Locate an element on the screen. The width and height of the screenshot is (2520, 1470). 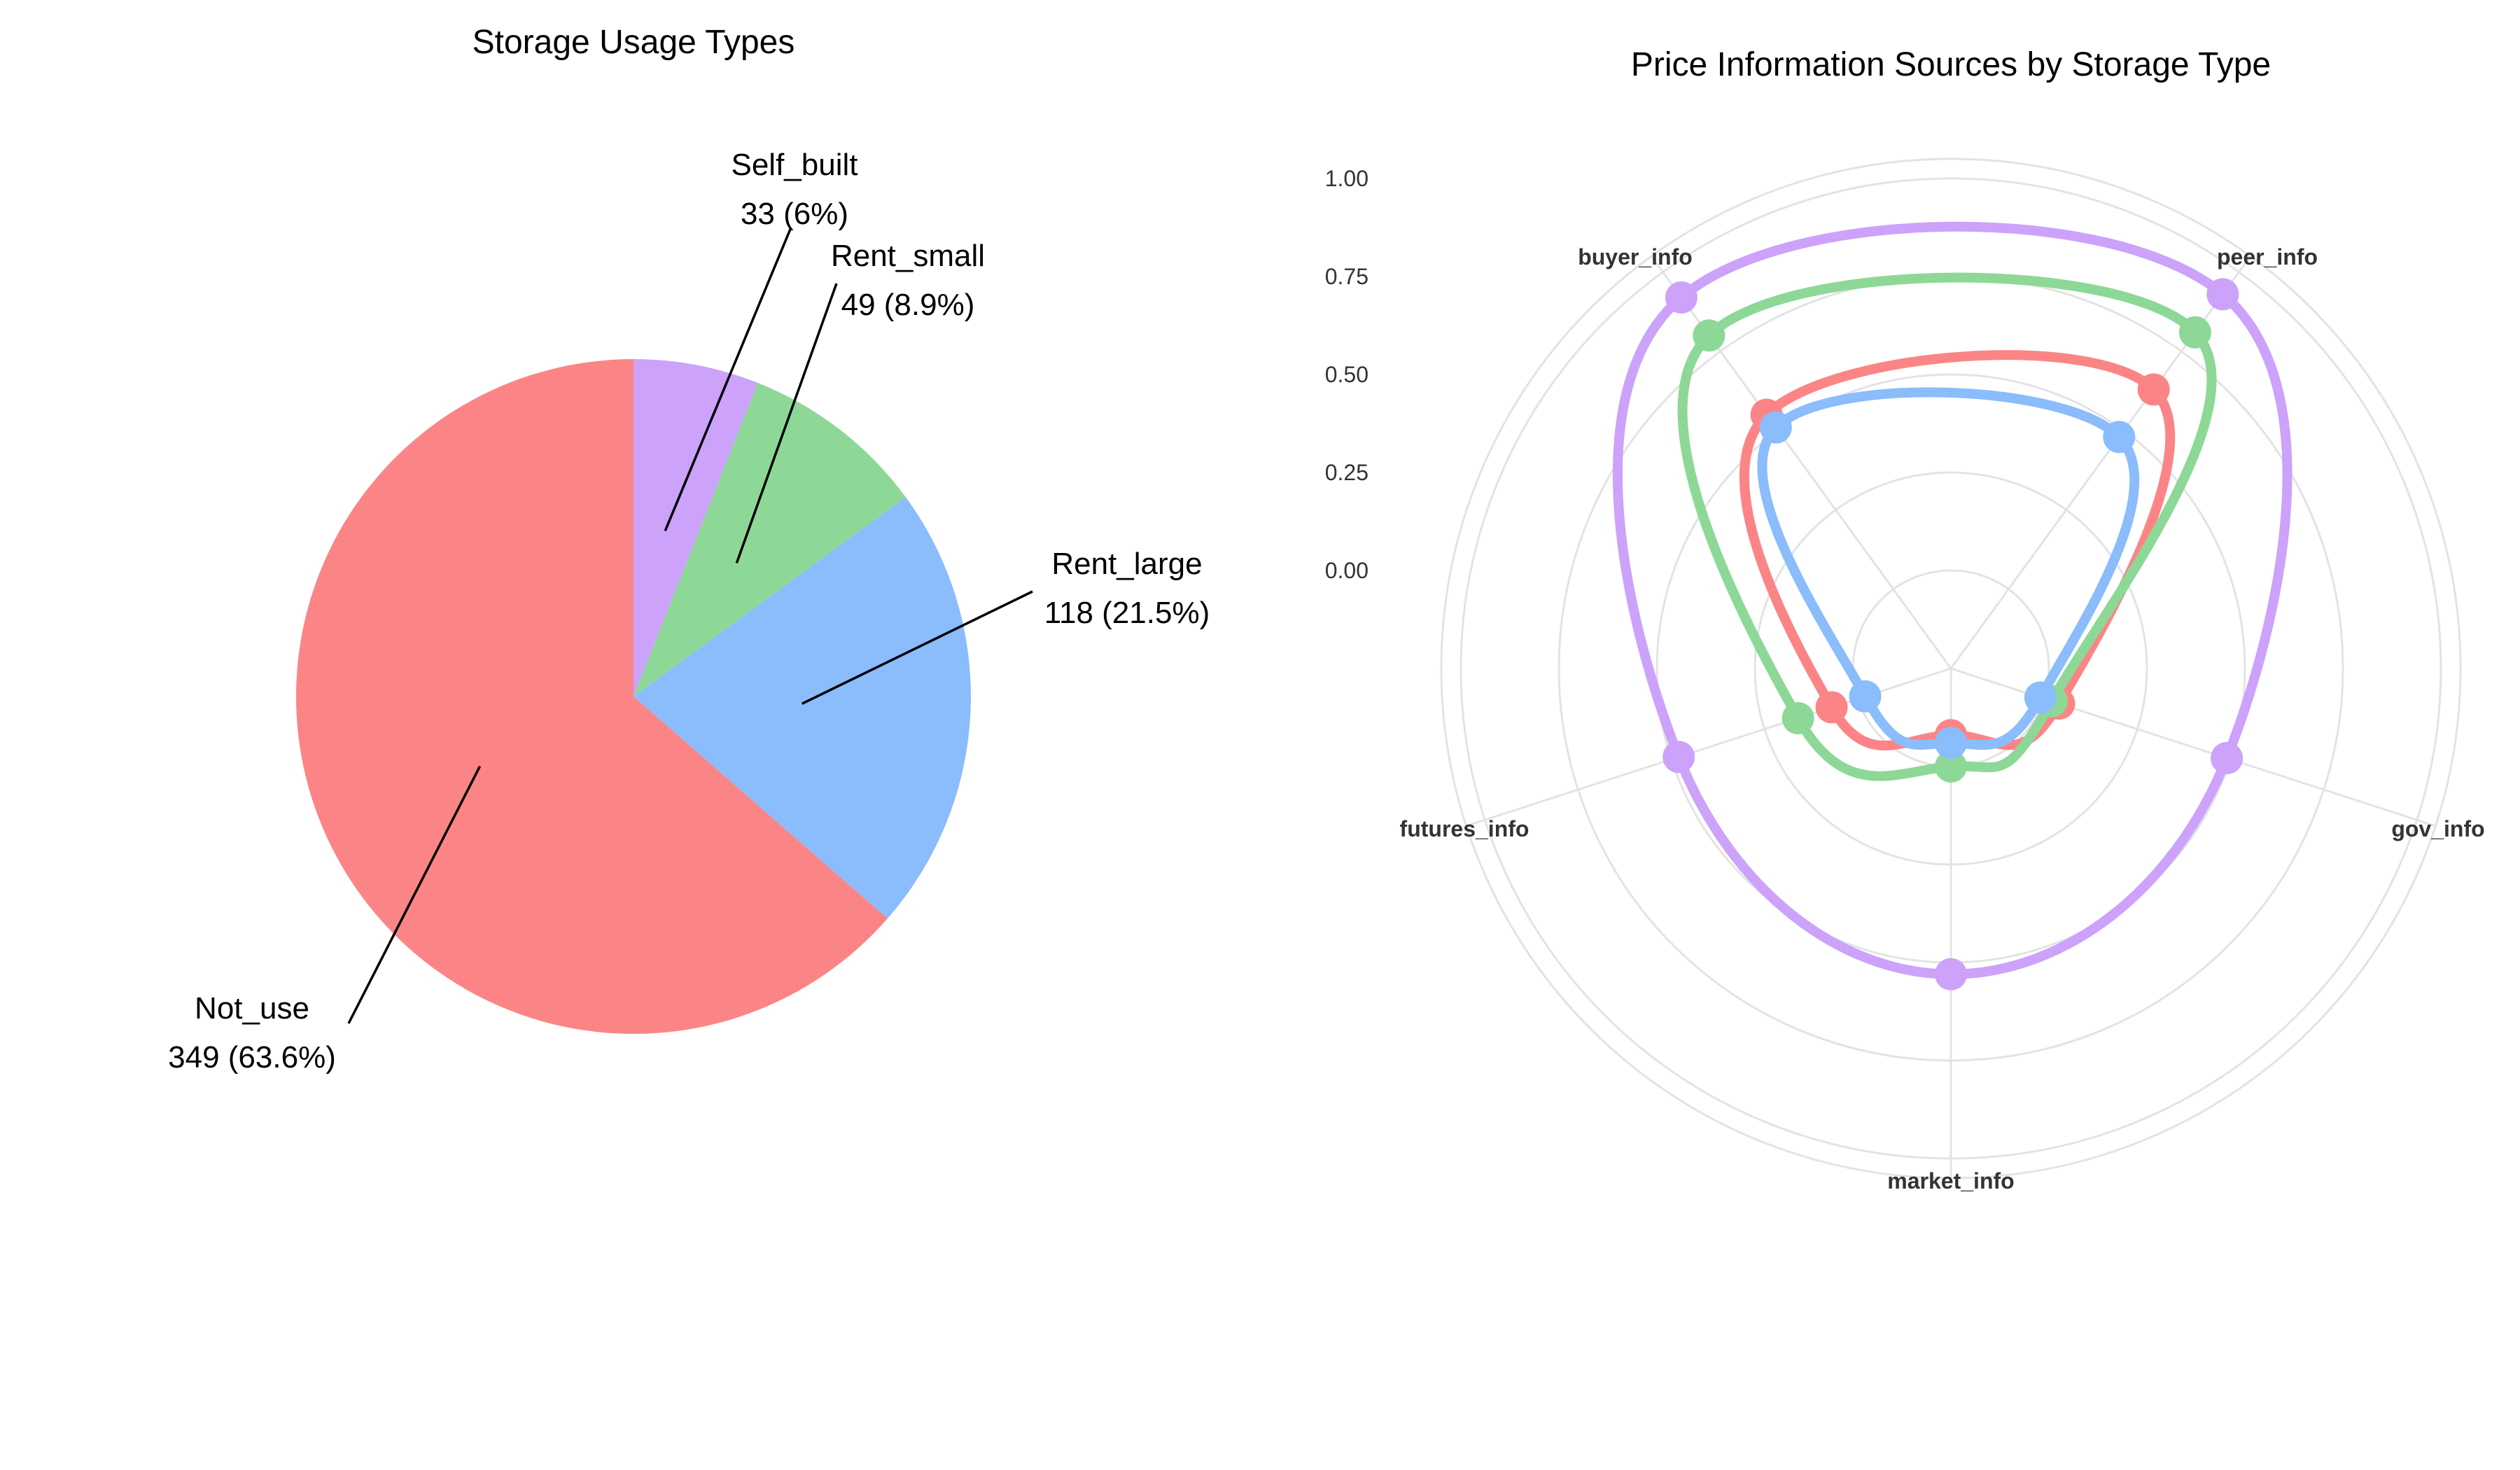
radar-tick-labels: 0.00 0.25 0.50 0.75 1.00 is located at coordinates (1346, 374).